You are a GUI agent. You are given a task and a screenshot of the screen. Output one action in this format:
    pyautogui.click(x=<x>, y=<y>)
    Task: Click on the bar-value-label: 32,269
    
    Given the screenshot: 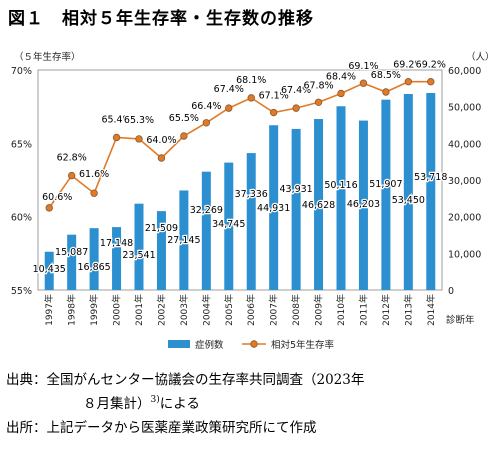 What is the action you would take?
    pyautogui.click(x=206, y=210)
    